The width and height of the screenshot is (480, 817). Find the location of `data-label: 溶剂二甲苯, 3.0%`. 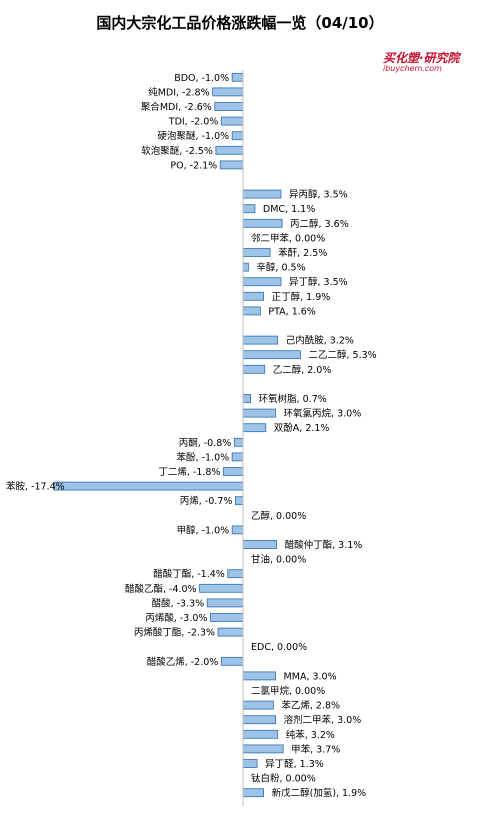

data-label: 溶剂二甲苯, 3.0% is located at coordinates (323, 720).